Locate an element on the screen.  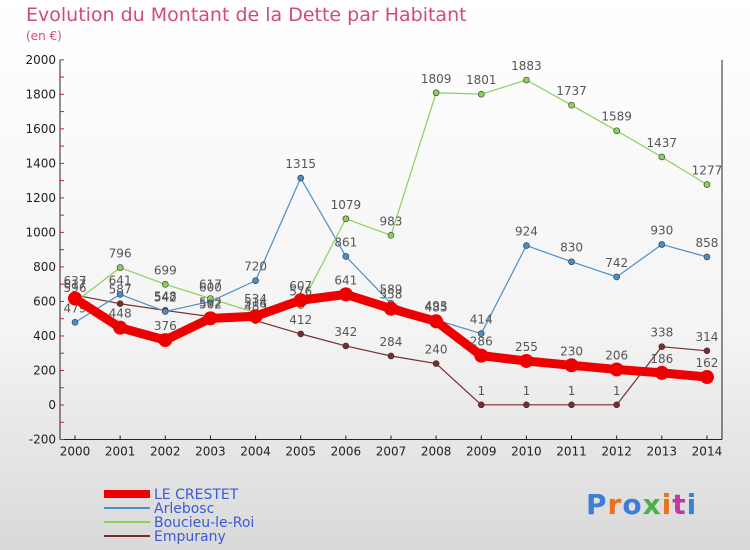
x-tick-label: 2004 is located at coordinates (255, 452).